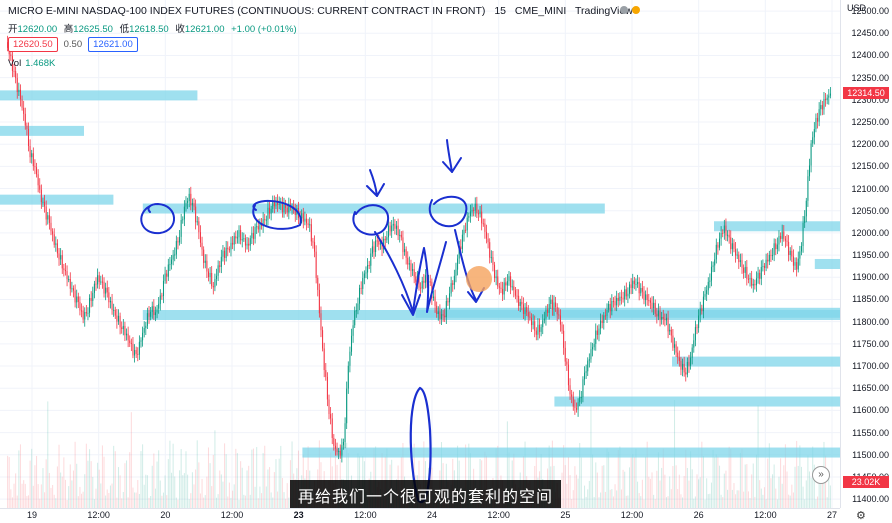  Describe the element at coordinates (861, 516) in the screenshot. I see `settings-gear-icon: ⚙` at that location.